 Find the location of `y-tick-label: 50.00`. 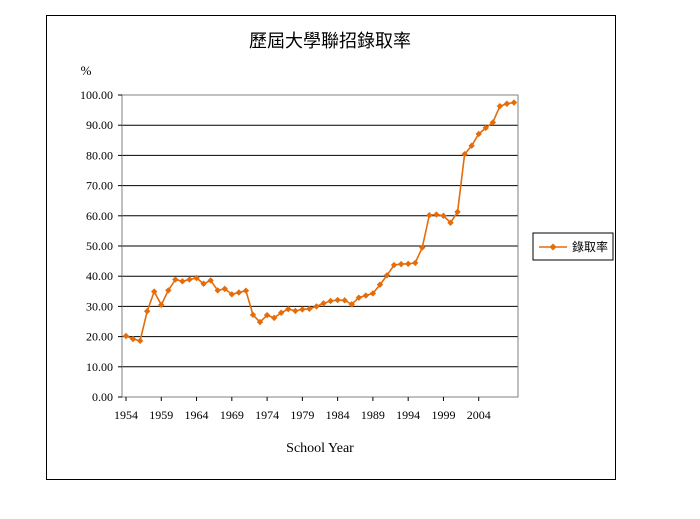

y-tick-label: 50.00 is located at coordinates (99, 246).